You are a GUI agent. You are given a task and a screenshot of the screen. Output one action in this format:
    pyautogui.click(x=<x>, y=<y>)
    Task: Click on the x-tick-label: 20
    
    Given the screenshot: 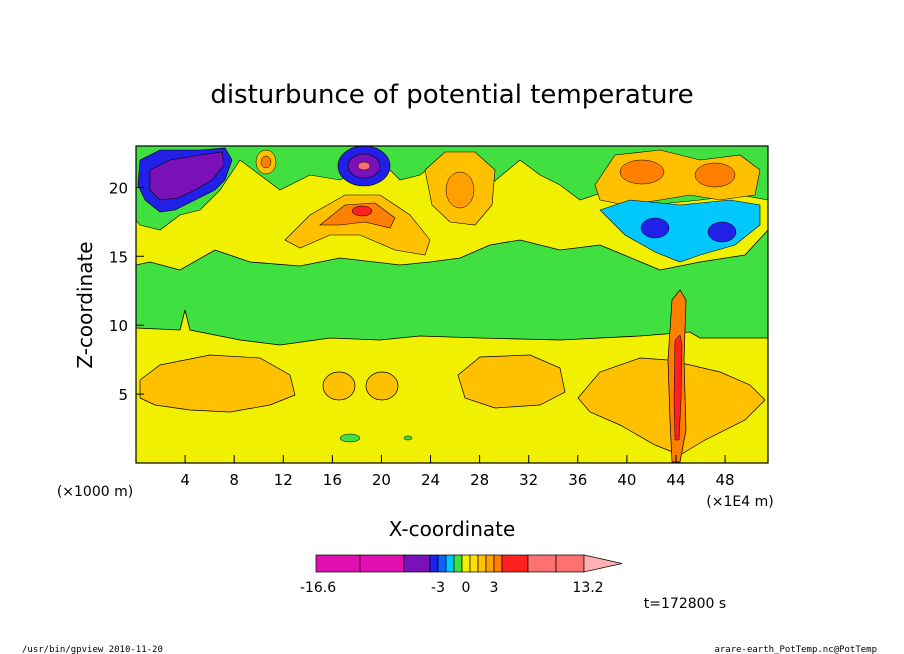 What is the action you would take?
    pyautogui.click(x=381, y=480)
    